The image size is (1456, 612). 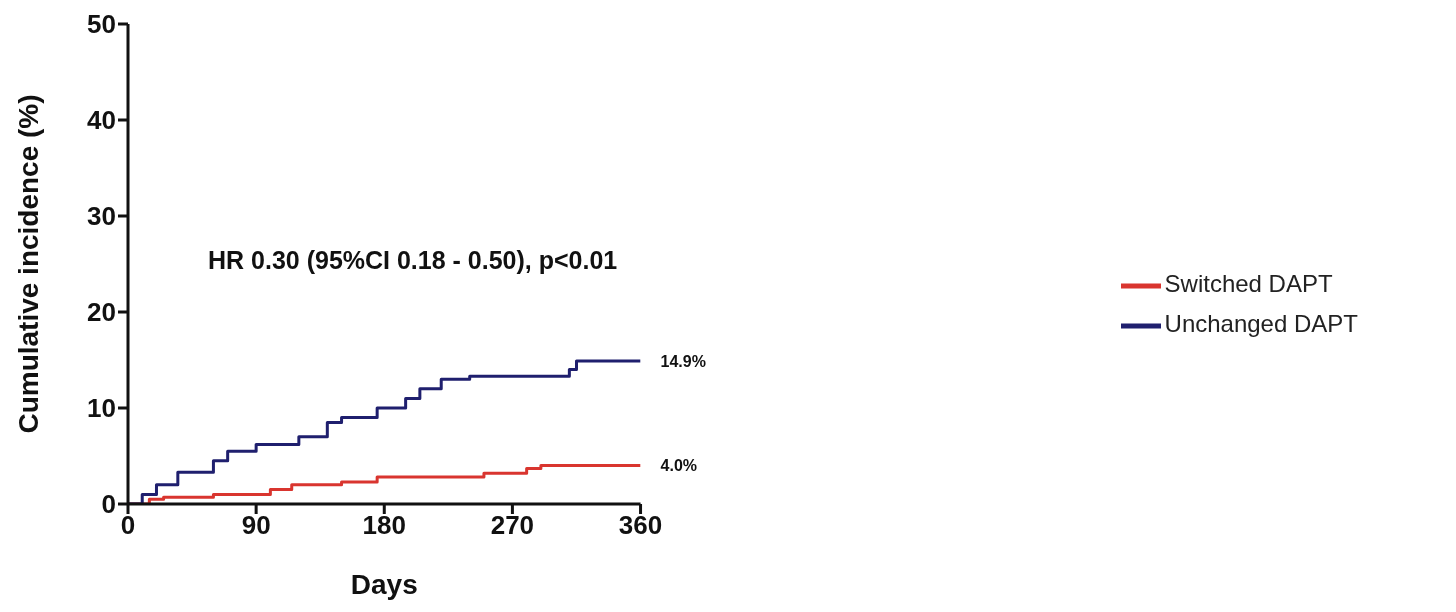 I want to click on x-tick-label: 270, so click(x=512, y=525).